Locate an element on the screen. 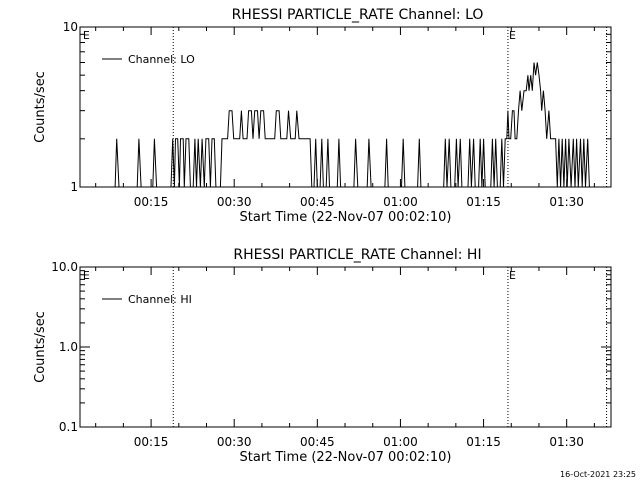  legend-label: Channel: HI is located at coordinates (160, 299).